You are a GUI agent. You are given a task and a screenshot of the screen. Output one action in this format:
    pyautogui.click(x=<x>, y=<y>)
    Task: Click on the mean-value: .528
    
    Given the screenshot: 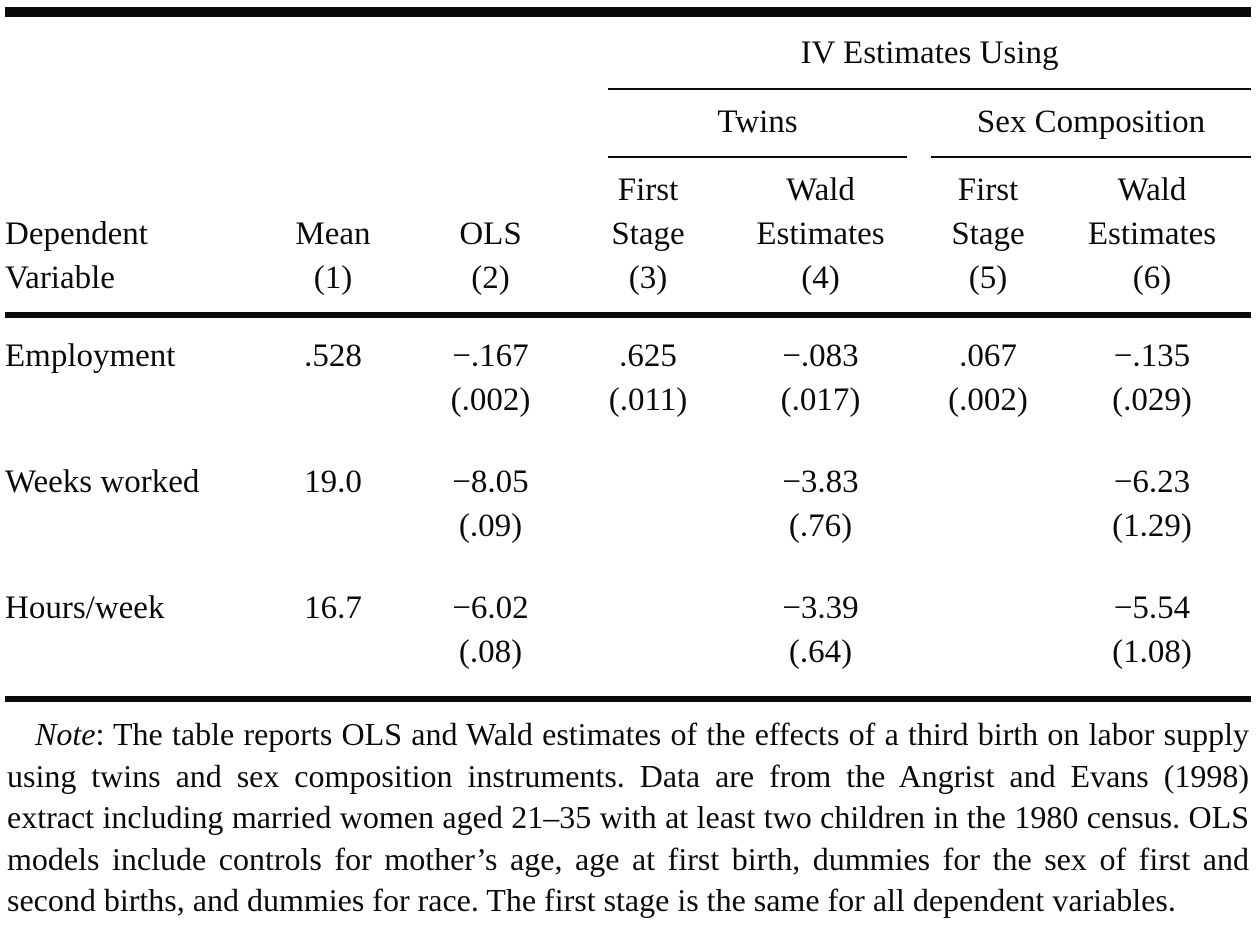 What is the action you would take?
    pyautogui.click(x=333, y=356)
    